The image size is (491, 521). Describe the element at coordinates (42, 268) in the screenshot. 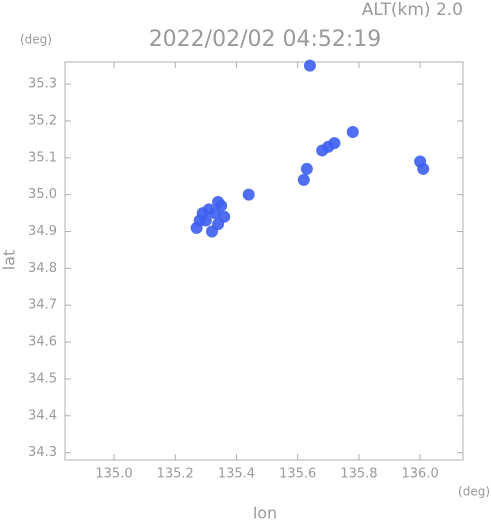

I see `y-tick-label: 34.8` at that location.